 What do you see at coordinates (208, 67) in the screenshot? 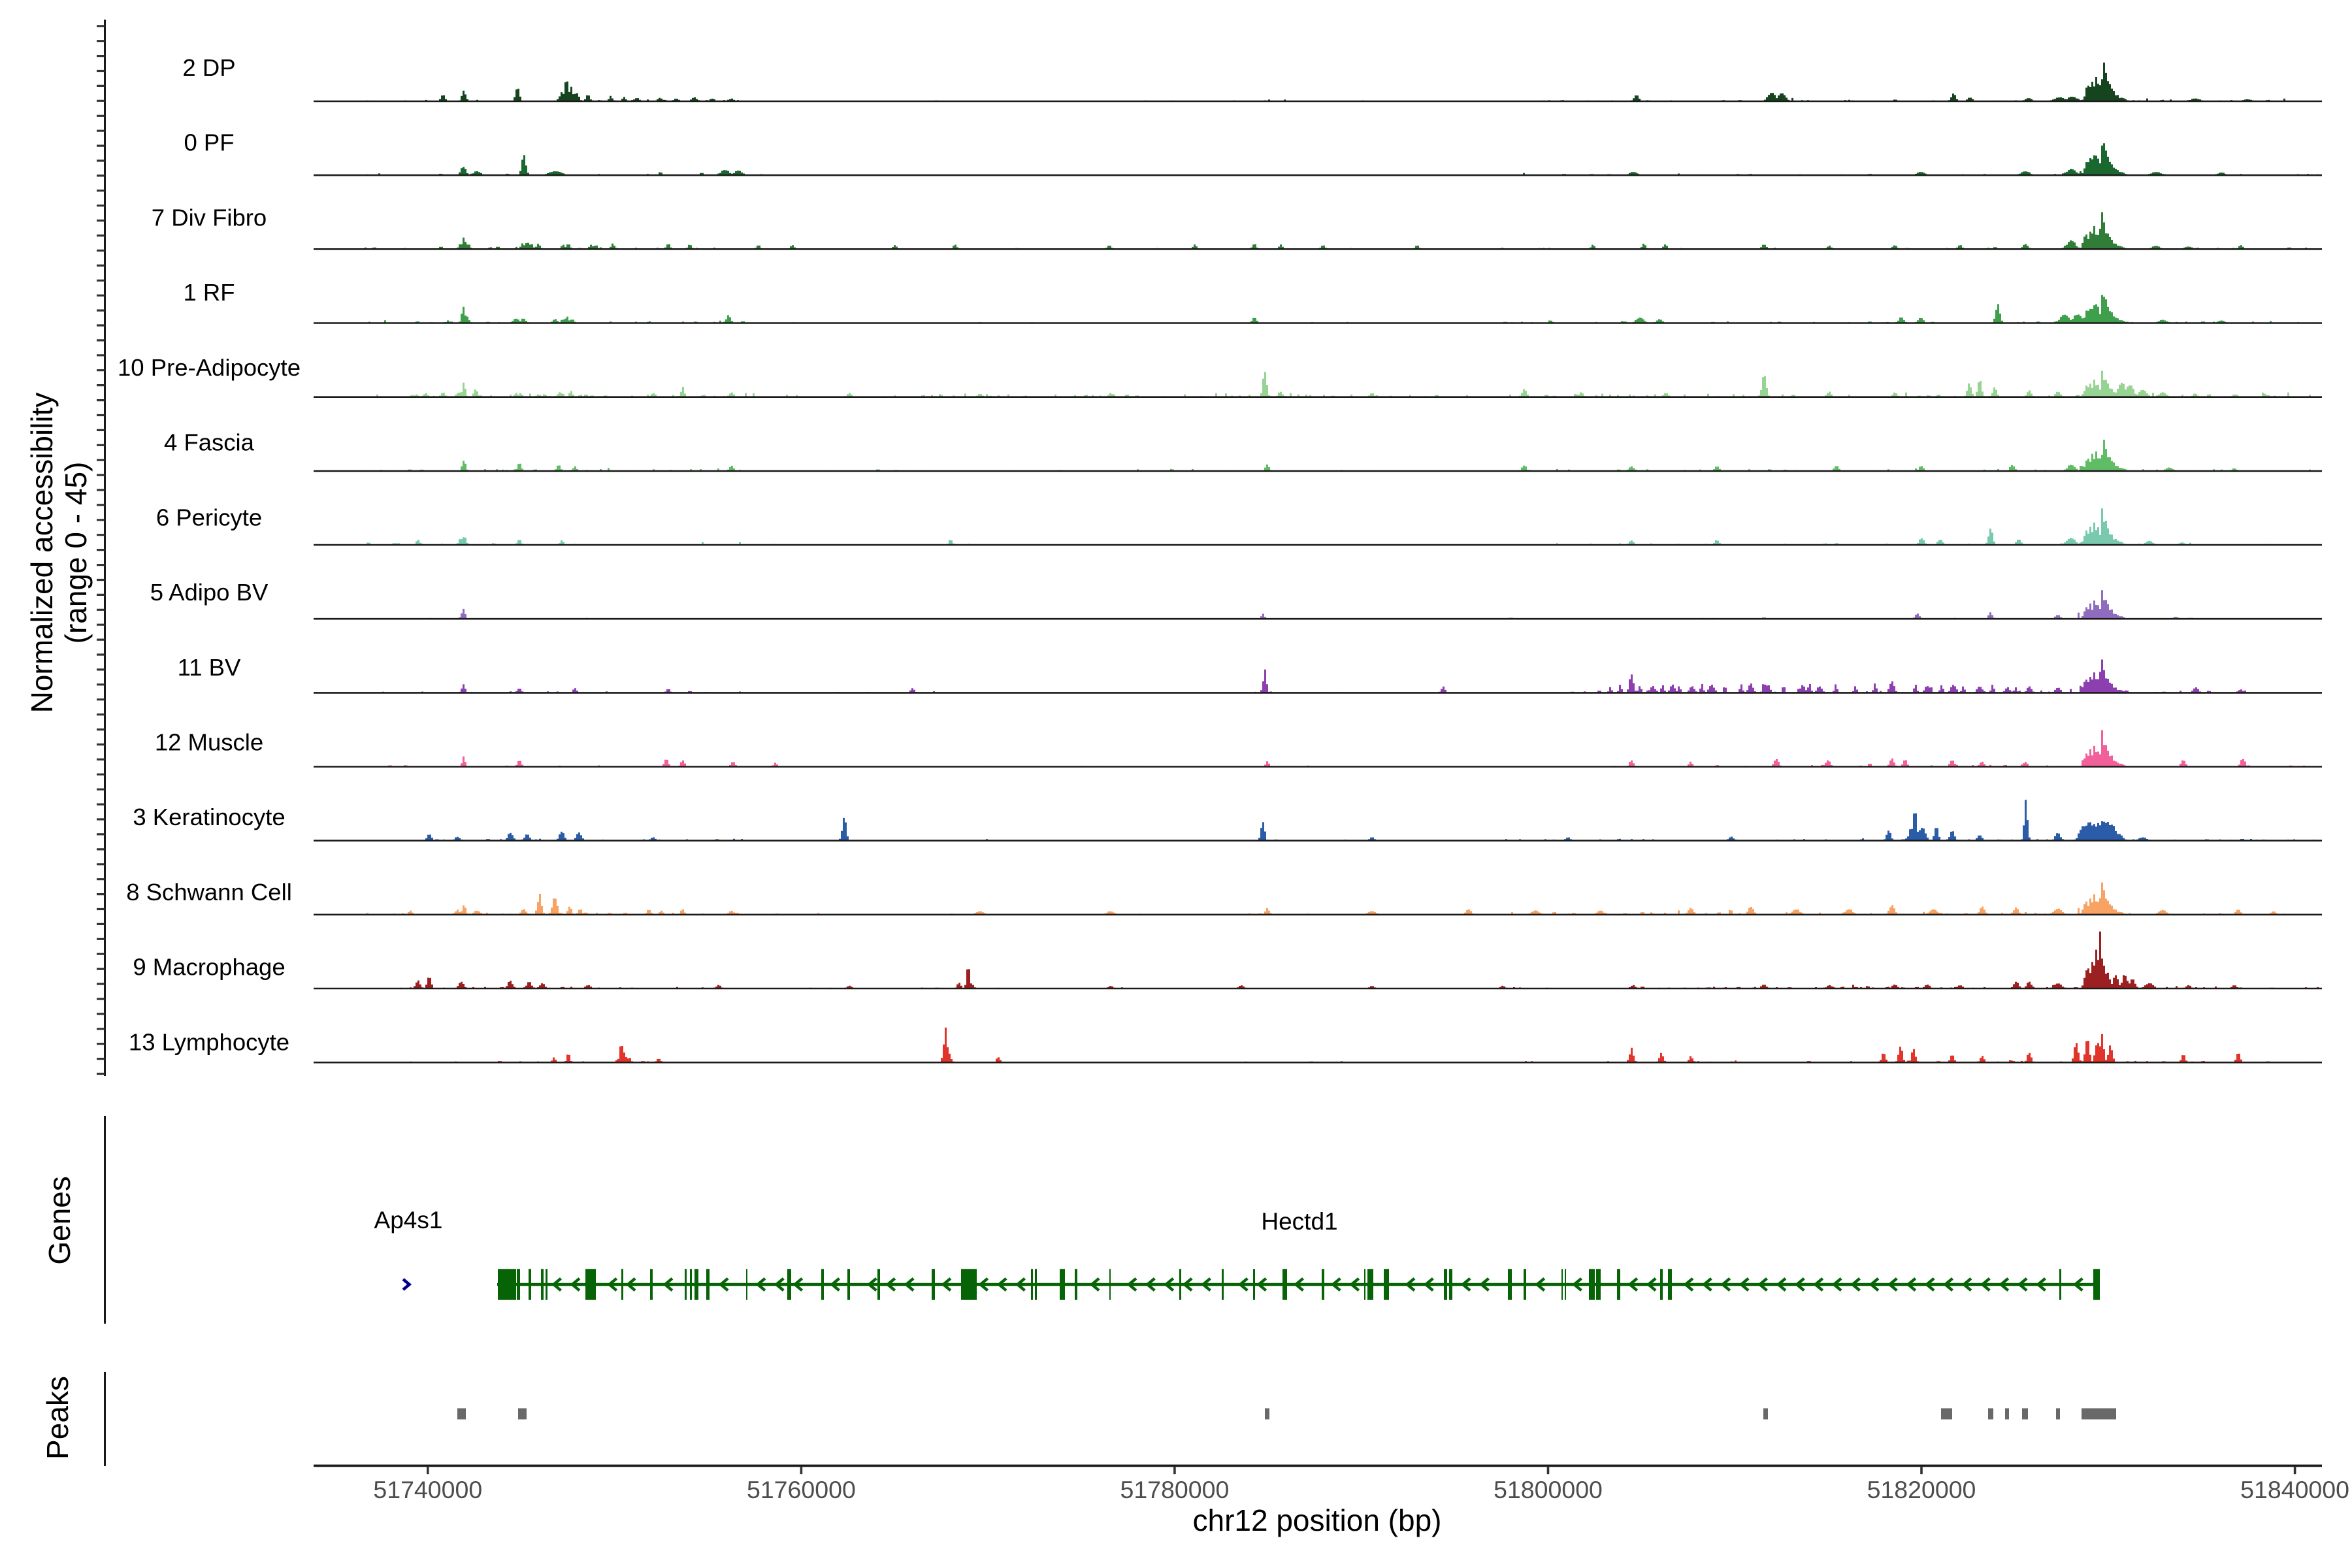
I see `svg-text: 2 DP` at bounding box center [208, 67].